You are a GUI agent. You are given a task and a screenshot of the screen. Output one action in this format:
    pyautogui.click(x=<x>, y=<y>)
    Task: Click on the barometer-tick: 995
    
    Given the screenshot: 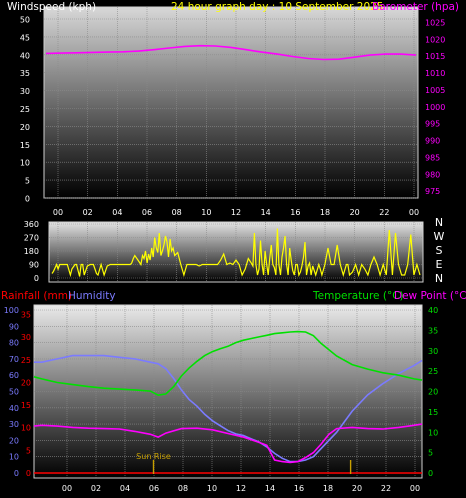 What is the action you would take?
    pyautogui.click(x=432, y=124)
    